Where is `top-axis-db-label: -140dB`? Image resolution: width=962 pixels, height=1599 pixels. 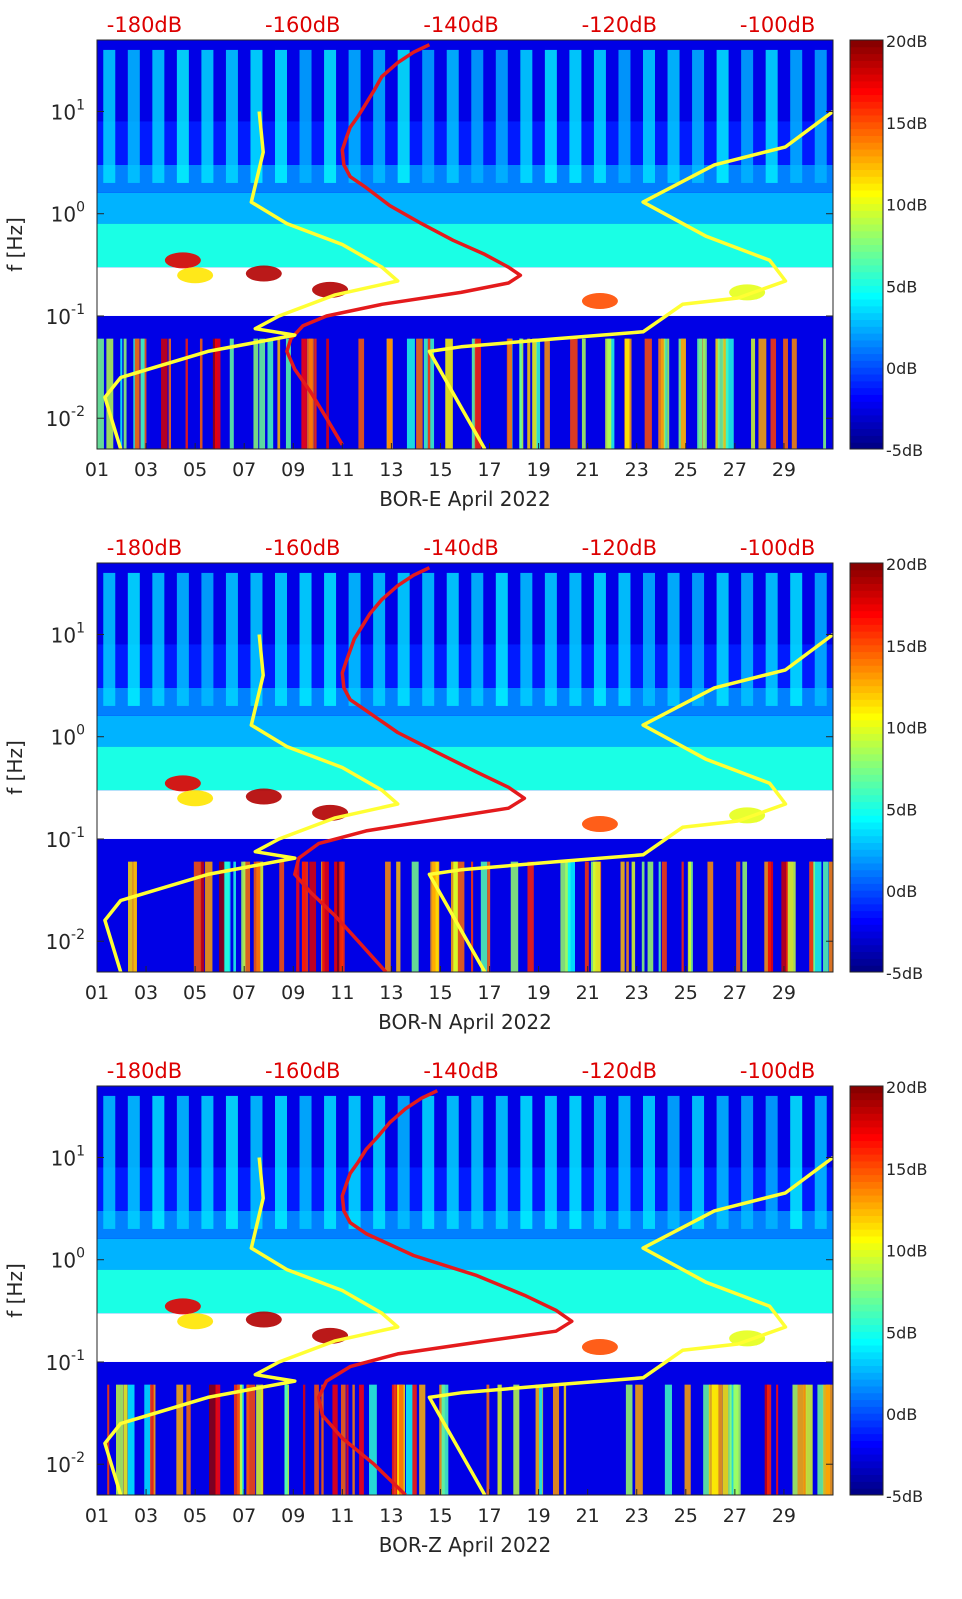 top-axis-db-label: -140dB is located at coordinates (460, 548).